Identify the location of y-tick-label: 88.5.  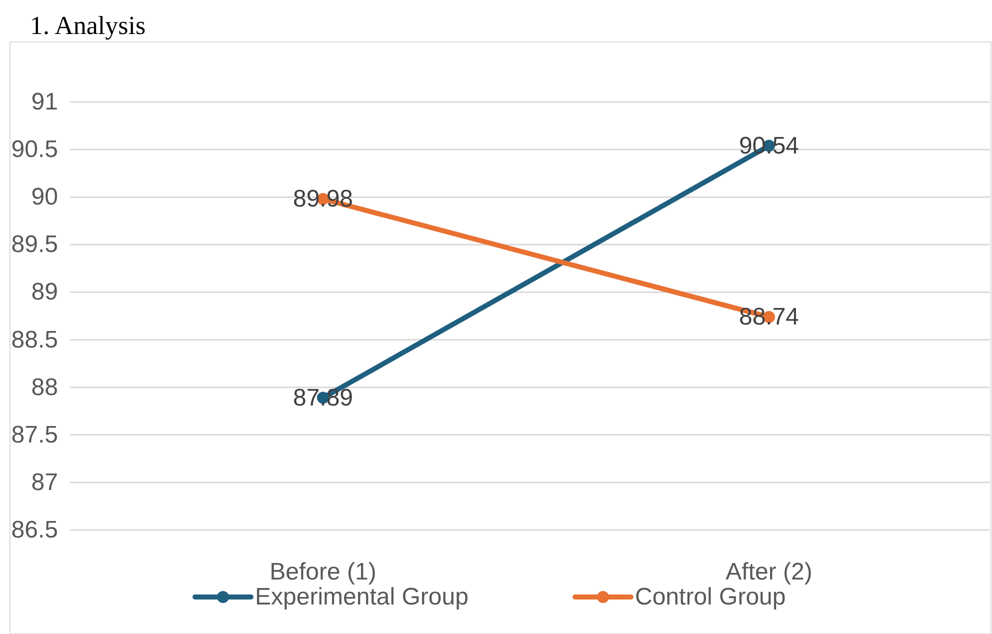
(34, 340).